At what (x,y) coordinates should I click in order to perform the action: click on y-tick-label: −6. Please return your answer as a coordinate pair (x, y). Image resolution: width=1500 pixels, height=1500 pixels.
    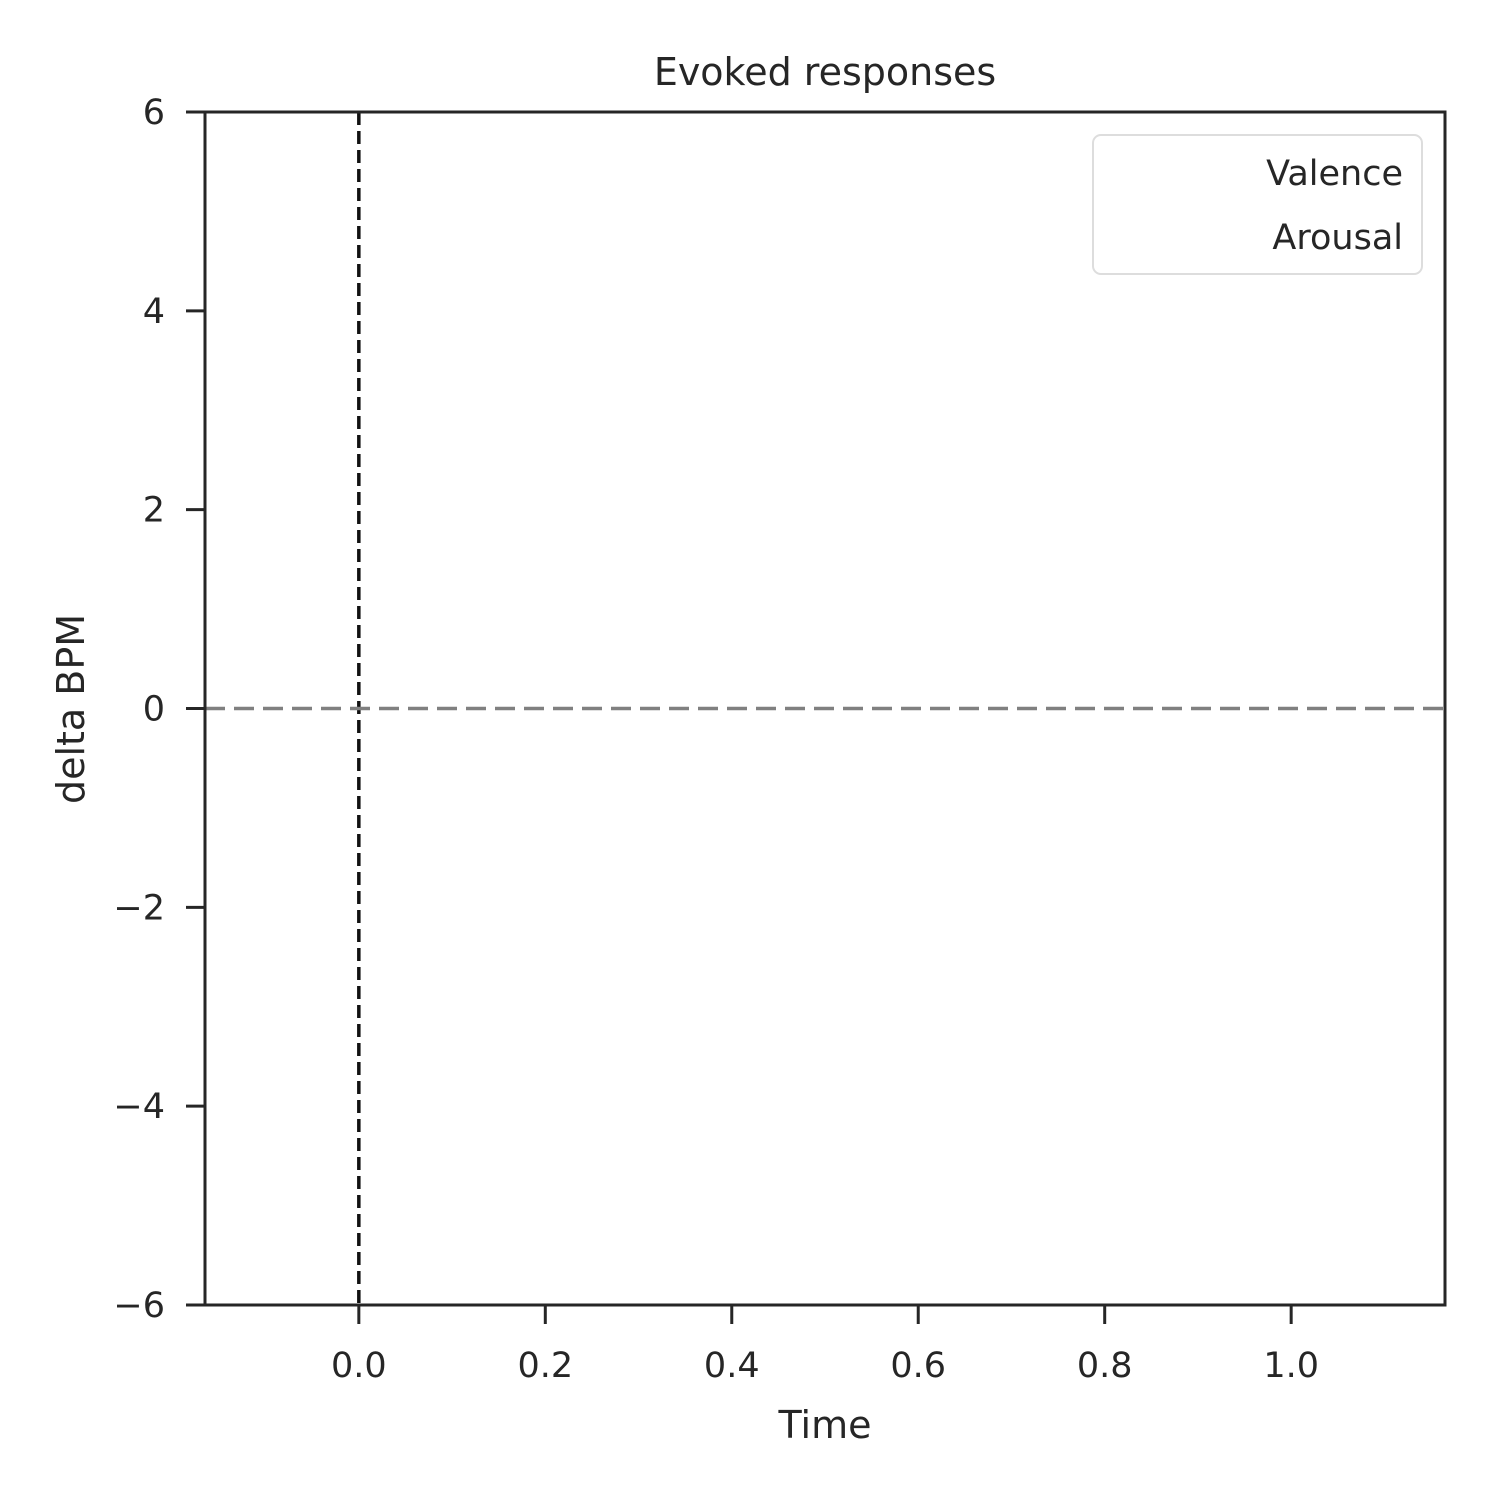
    Looking at the image, I should click on (139, 1306).